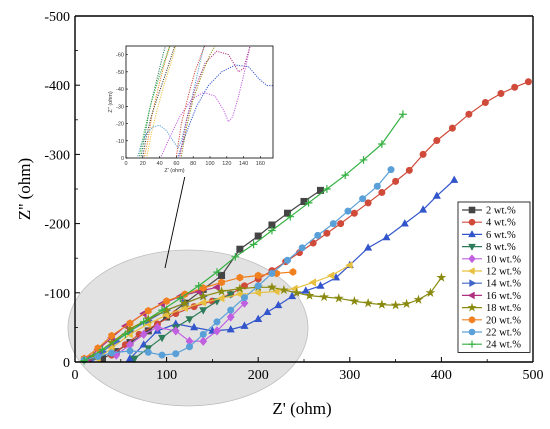 The height and width of the screenshot is (429, 550). Describe the element at coordinates (260, 164) in the screenshot. I see `inset-x-tick-label: 160` at that location.